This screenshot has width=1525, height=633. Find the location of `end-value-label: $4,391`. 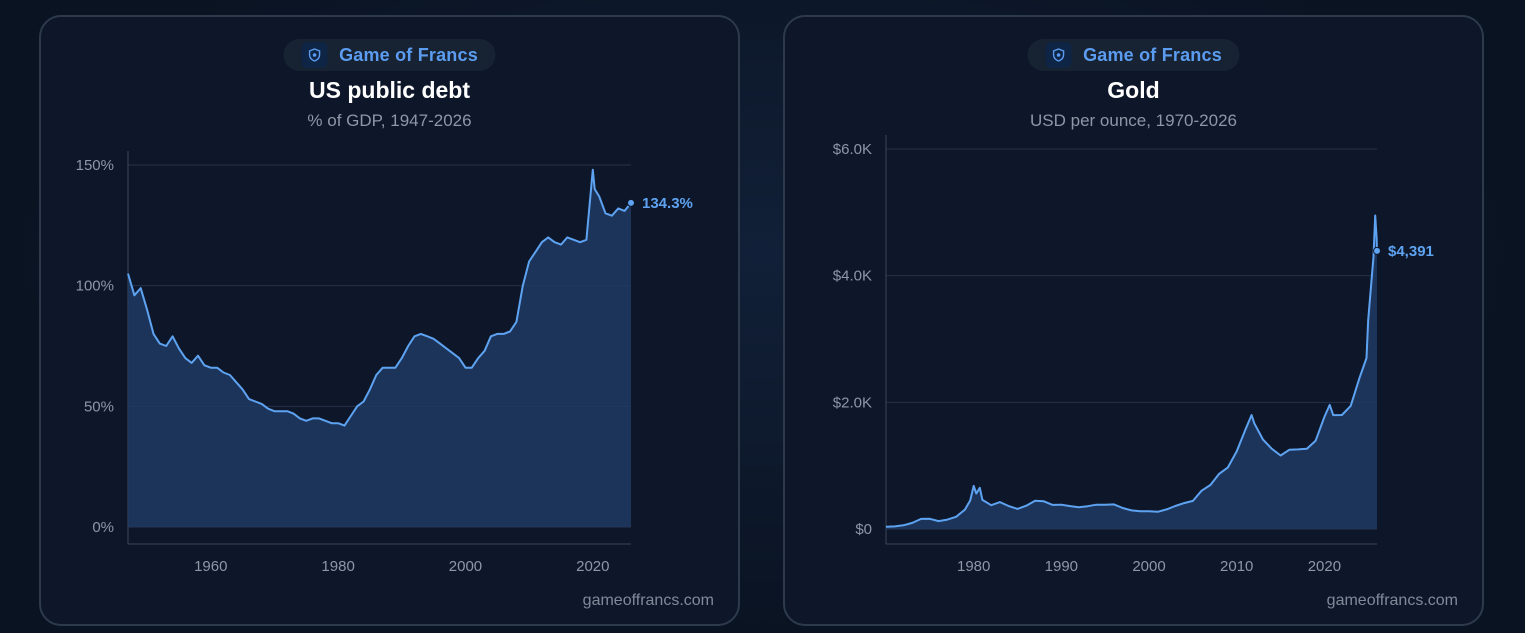

end-value-label: $4,391 is located at coordinates (1411, 251).